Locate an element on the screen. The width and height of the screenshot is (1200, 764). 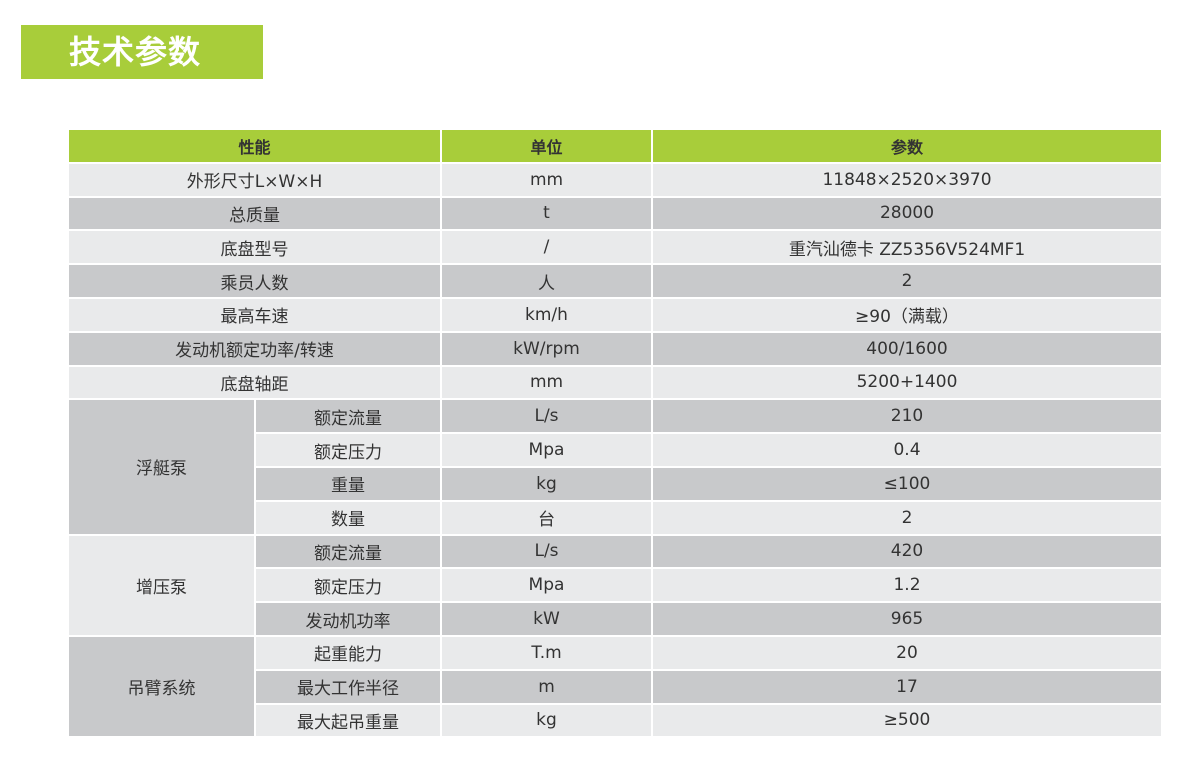
table-row: 总质量 t 28000 is located at coordinates (615, 213).